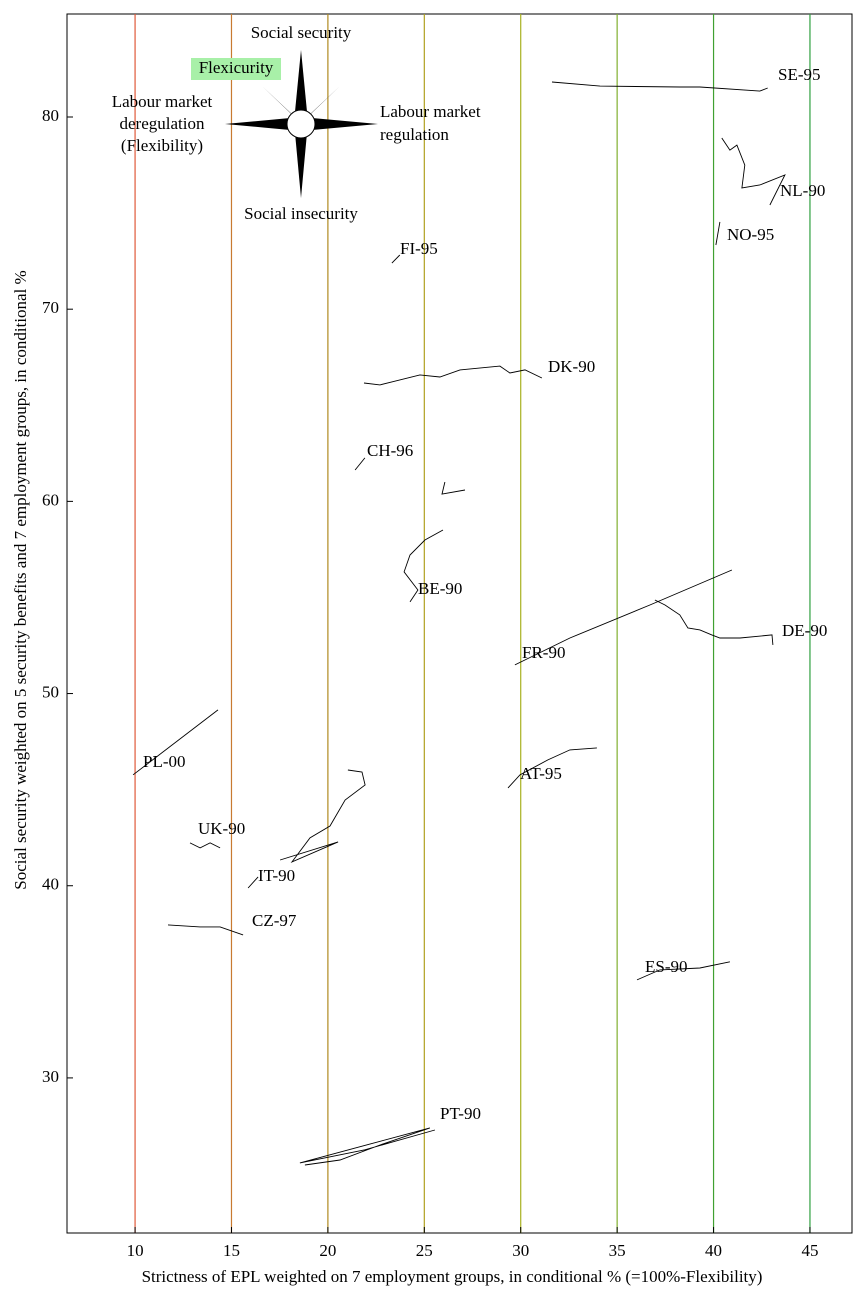  What do you see at coordinates (276, 875) in the screenshot?
I see `series-label: IT-90` at bounding box center [276, 875].